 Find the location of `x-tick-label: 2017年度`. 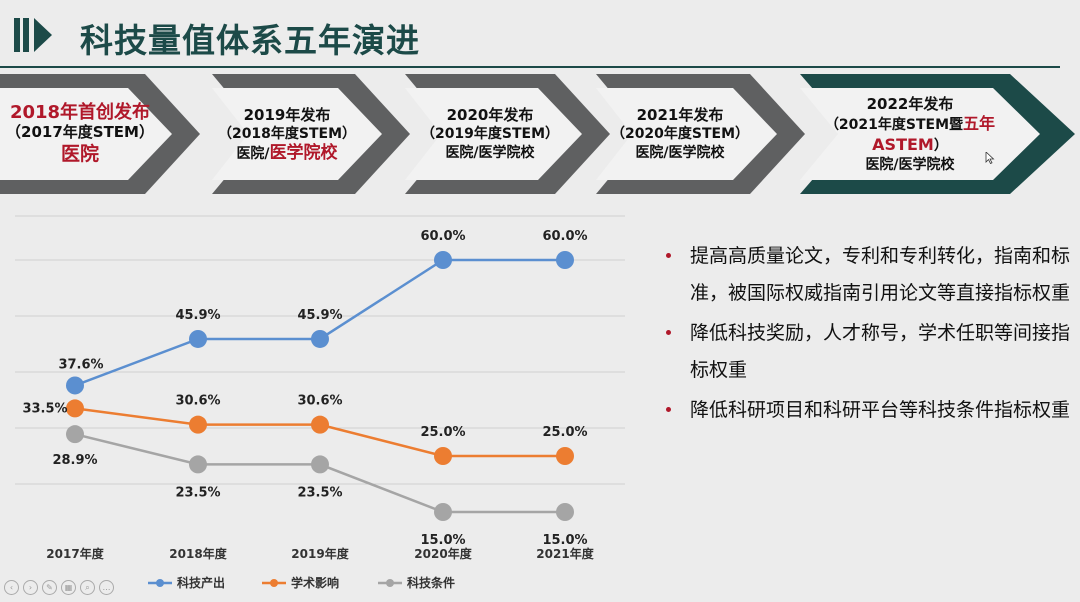

x-tick-label: 2017年度 is located at coordinates (75, 553).